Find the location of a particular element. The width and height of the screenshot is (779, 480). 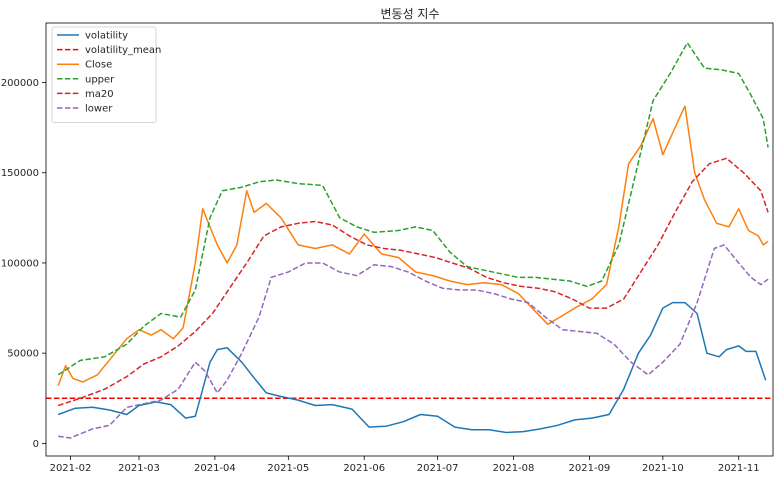

legend-label: volatility is located at coordinates (106, 36).